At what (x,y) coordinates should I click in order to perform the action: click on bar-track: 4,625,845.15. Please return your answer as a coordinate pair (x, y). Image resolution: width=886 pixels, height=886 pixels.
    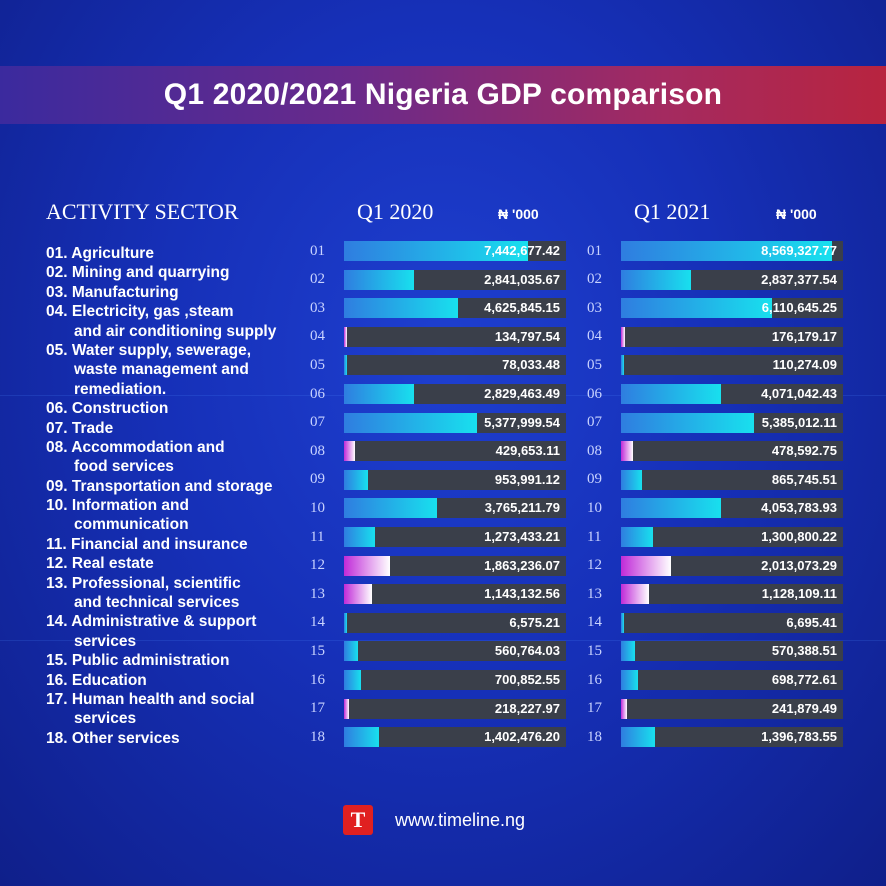
    Looking at the image, I should click on (455, 308).